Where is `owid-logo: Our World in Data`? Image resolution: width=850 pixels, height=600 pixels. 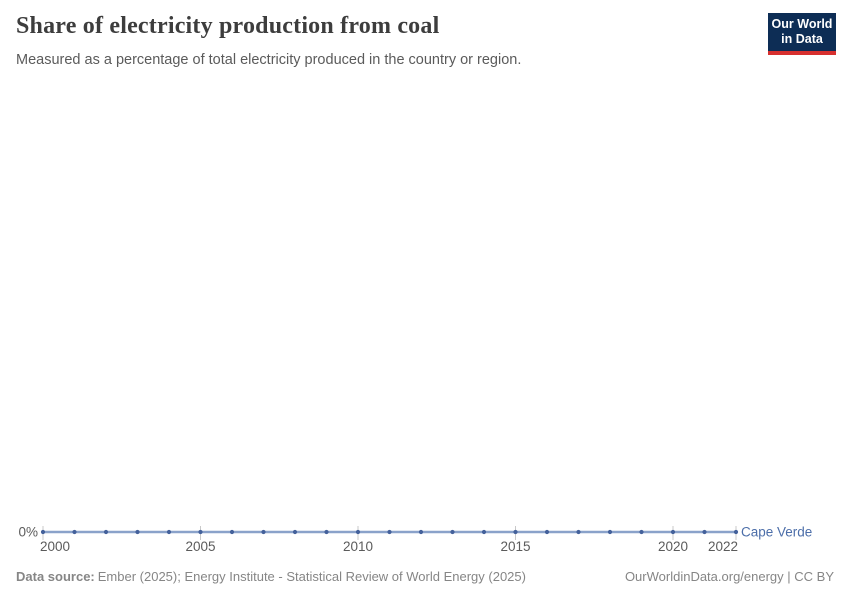 owid-logo: Our World in Data is located at coordinates (802, 34).